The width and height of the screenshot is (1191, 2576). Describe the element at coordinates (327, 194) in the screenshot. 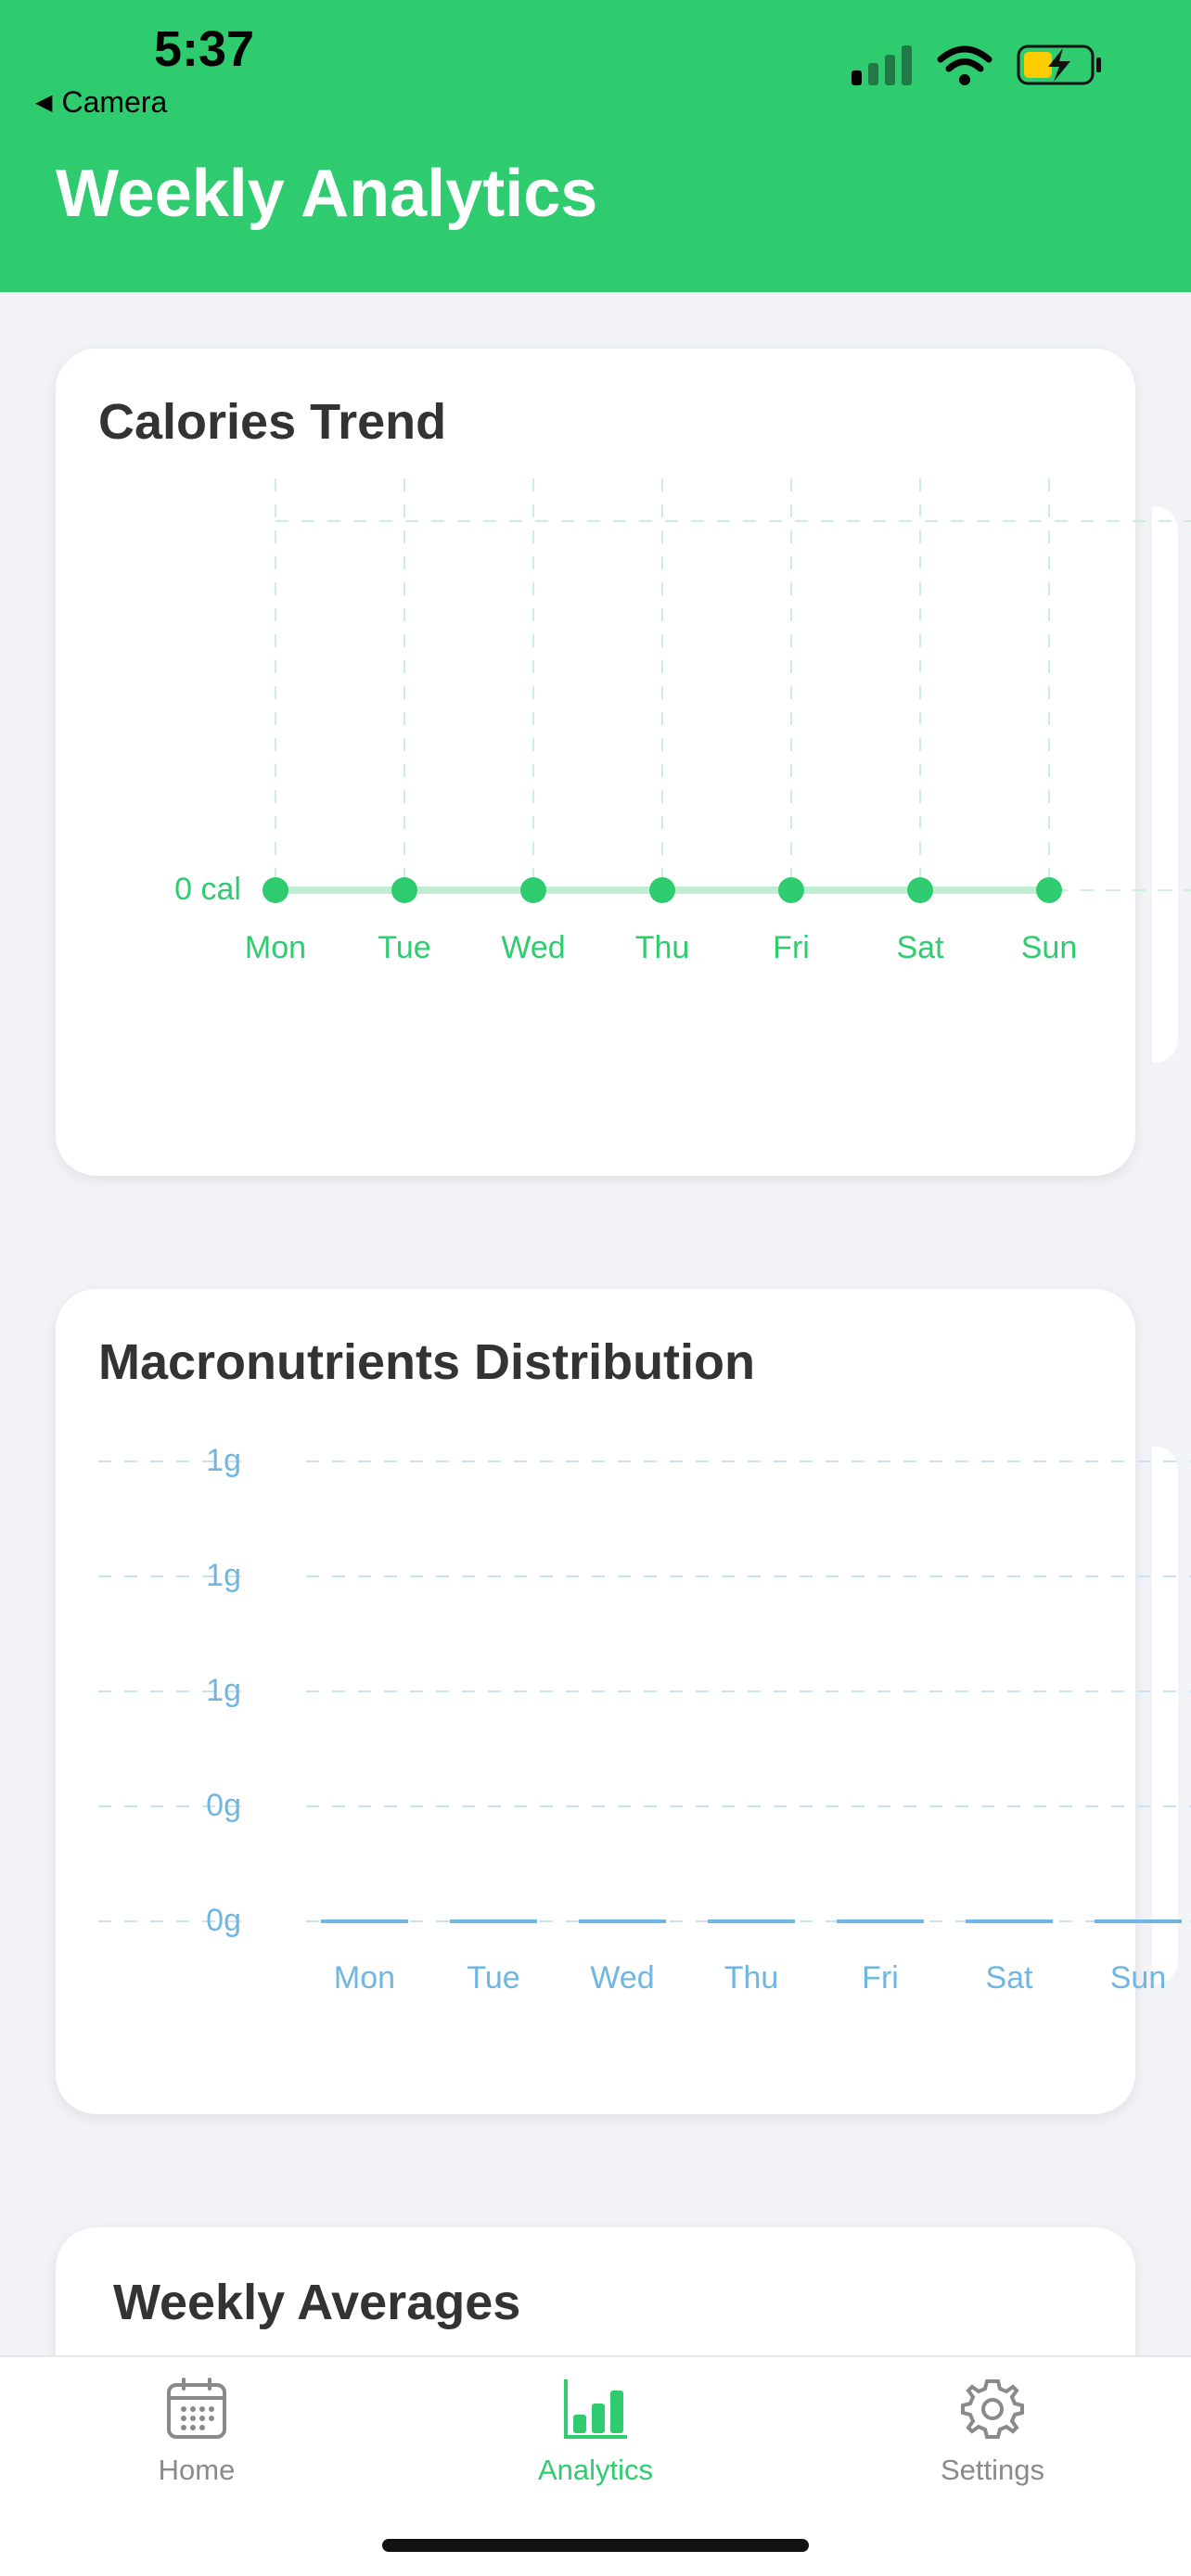

I see `page-title: Weekly Analytics` at that location.